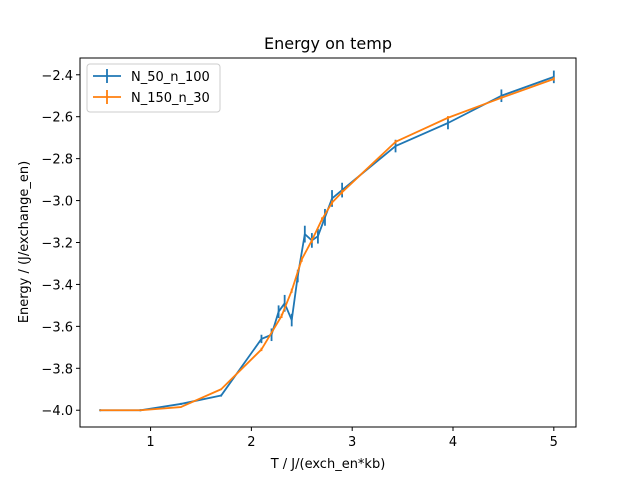 The width and height of the screenshot is (640, 480). What do you see at coordinates (153, 88) in the screenshot?
I see `legend: N_50_n_100 N_150_n_30` at bounding box center [153, 88].